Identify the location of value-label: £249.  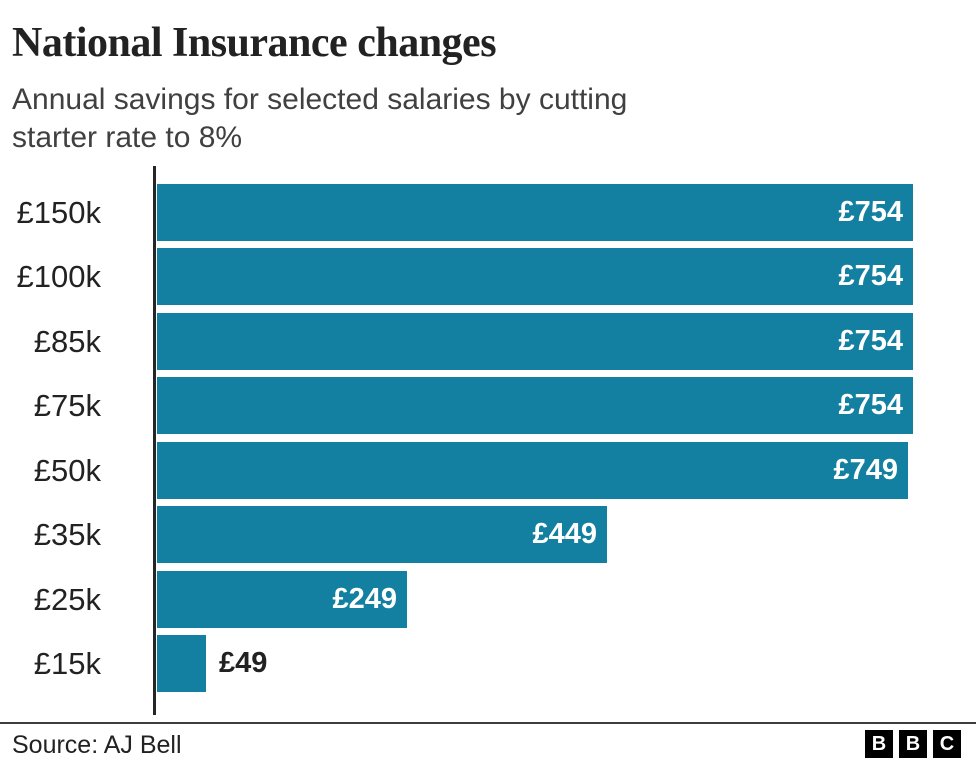
(364, 599).